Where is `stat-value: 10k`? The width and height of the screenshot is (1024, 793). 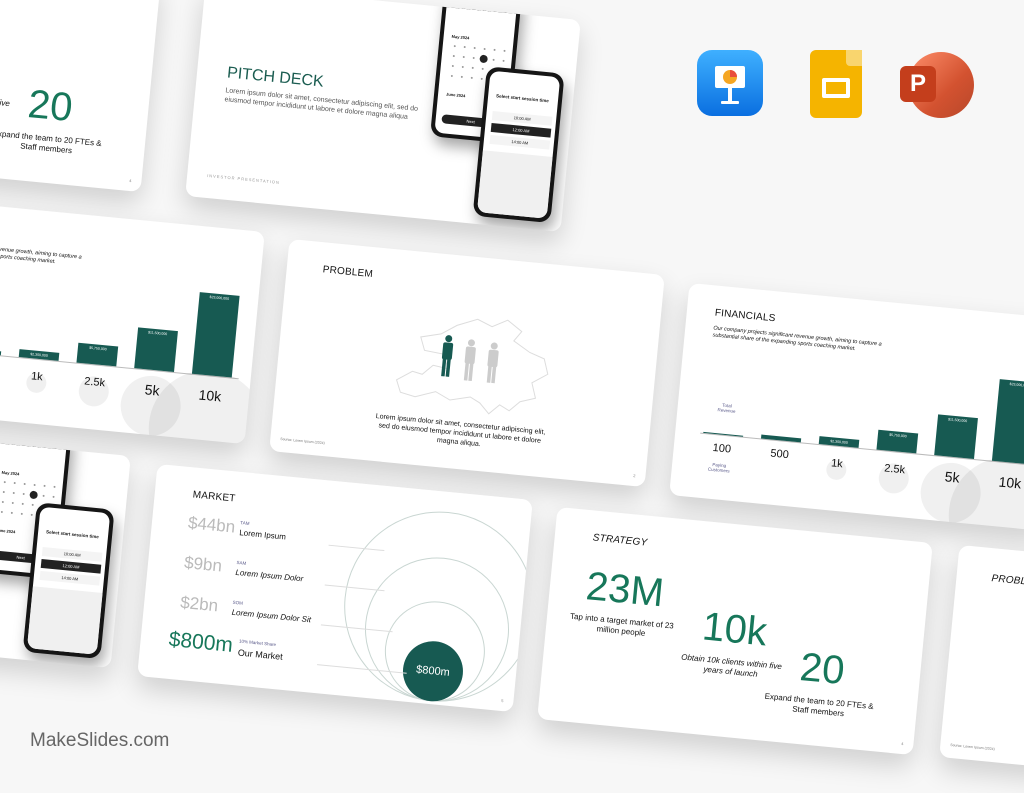 stat-value: 10k is located at coordinates (734, 629).